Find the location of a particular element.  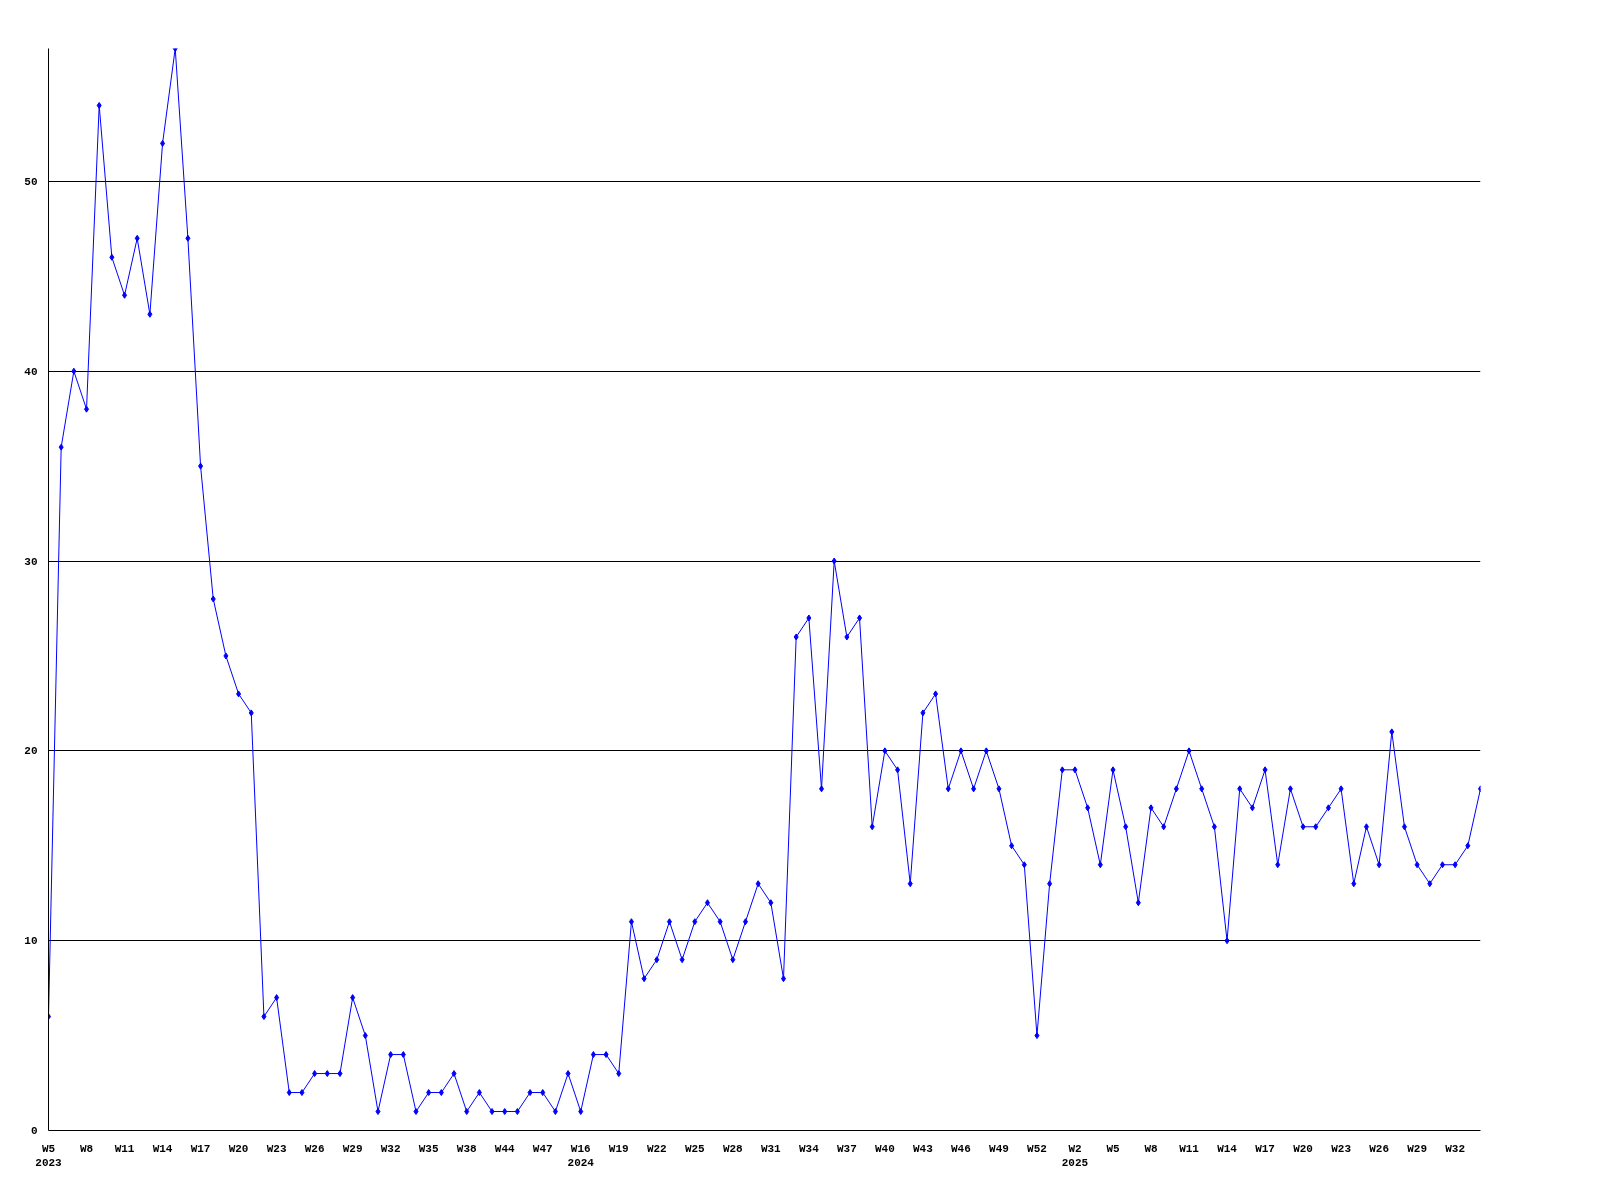

x-tick-label: W2 2025 is located at coordinates (1075, 1155).